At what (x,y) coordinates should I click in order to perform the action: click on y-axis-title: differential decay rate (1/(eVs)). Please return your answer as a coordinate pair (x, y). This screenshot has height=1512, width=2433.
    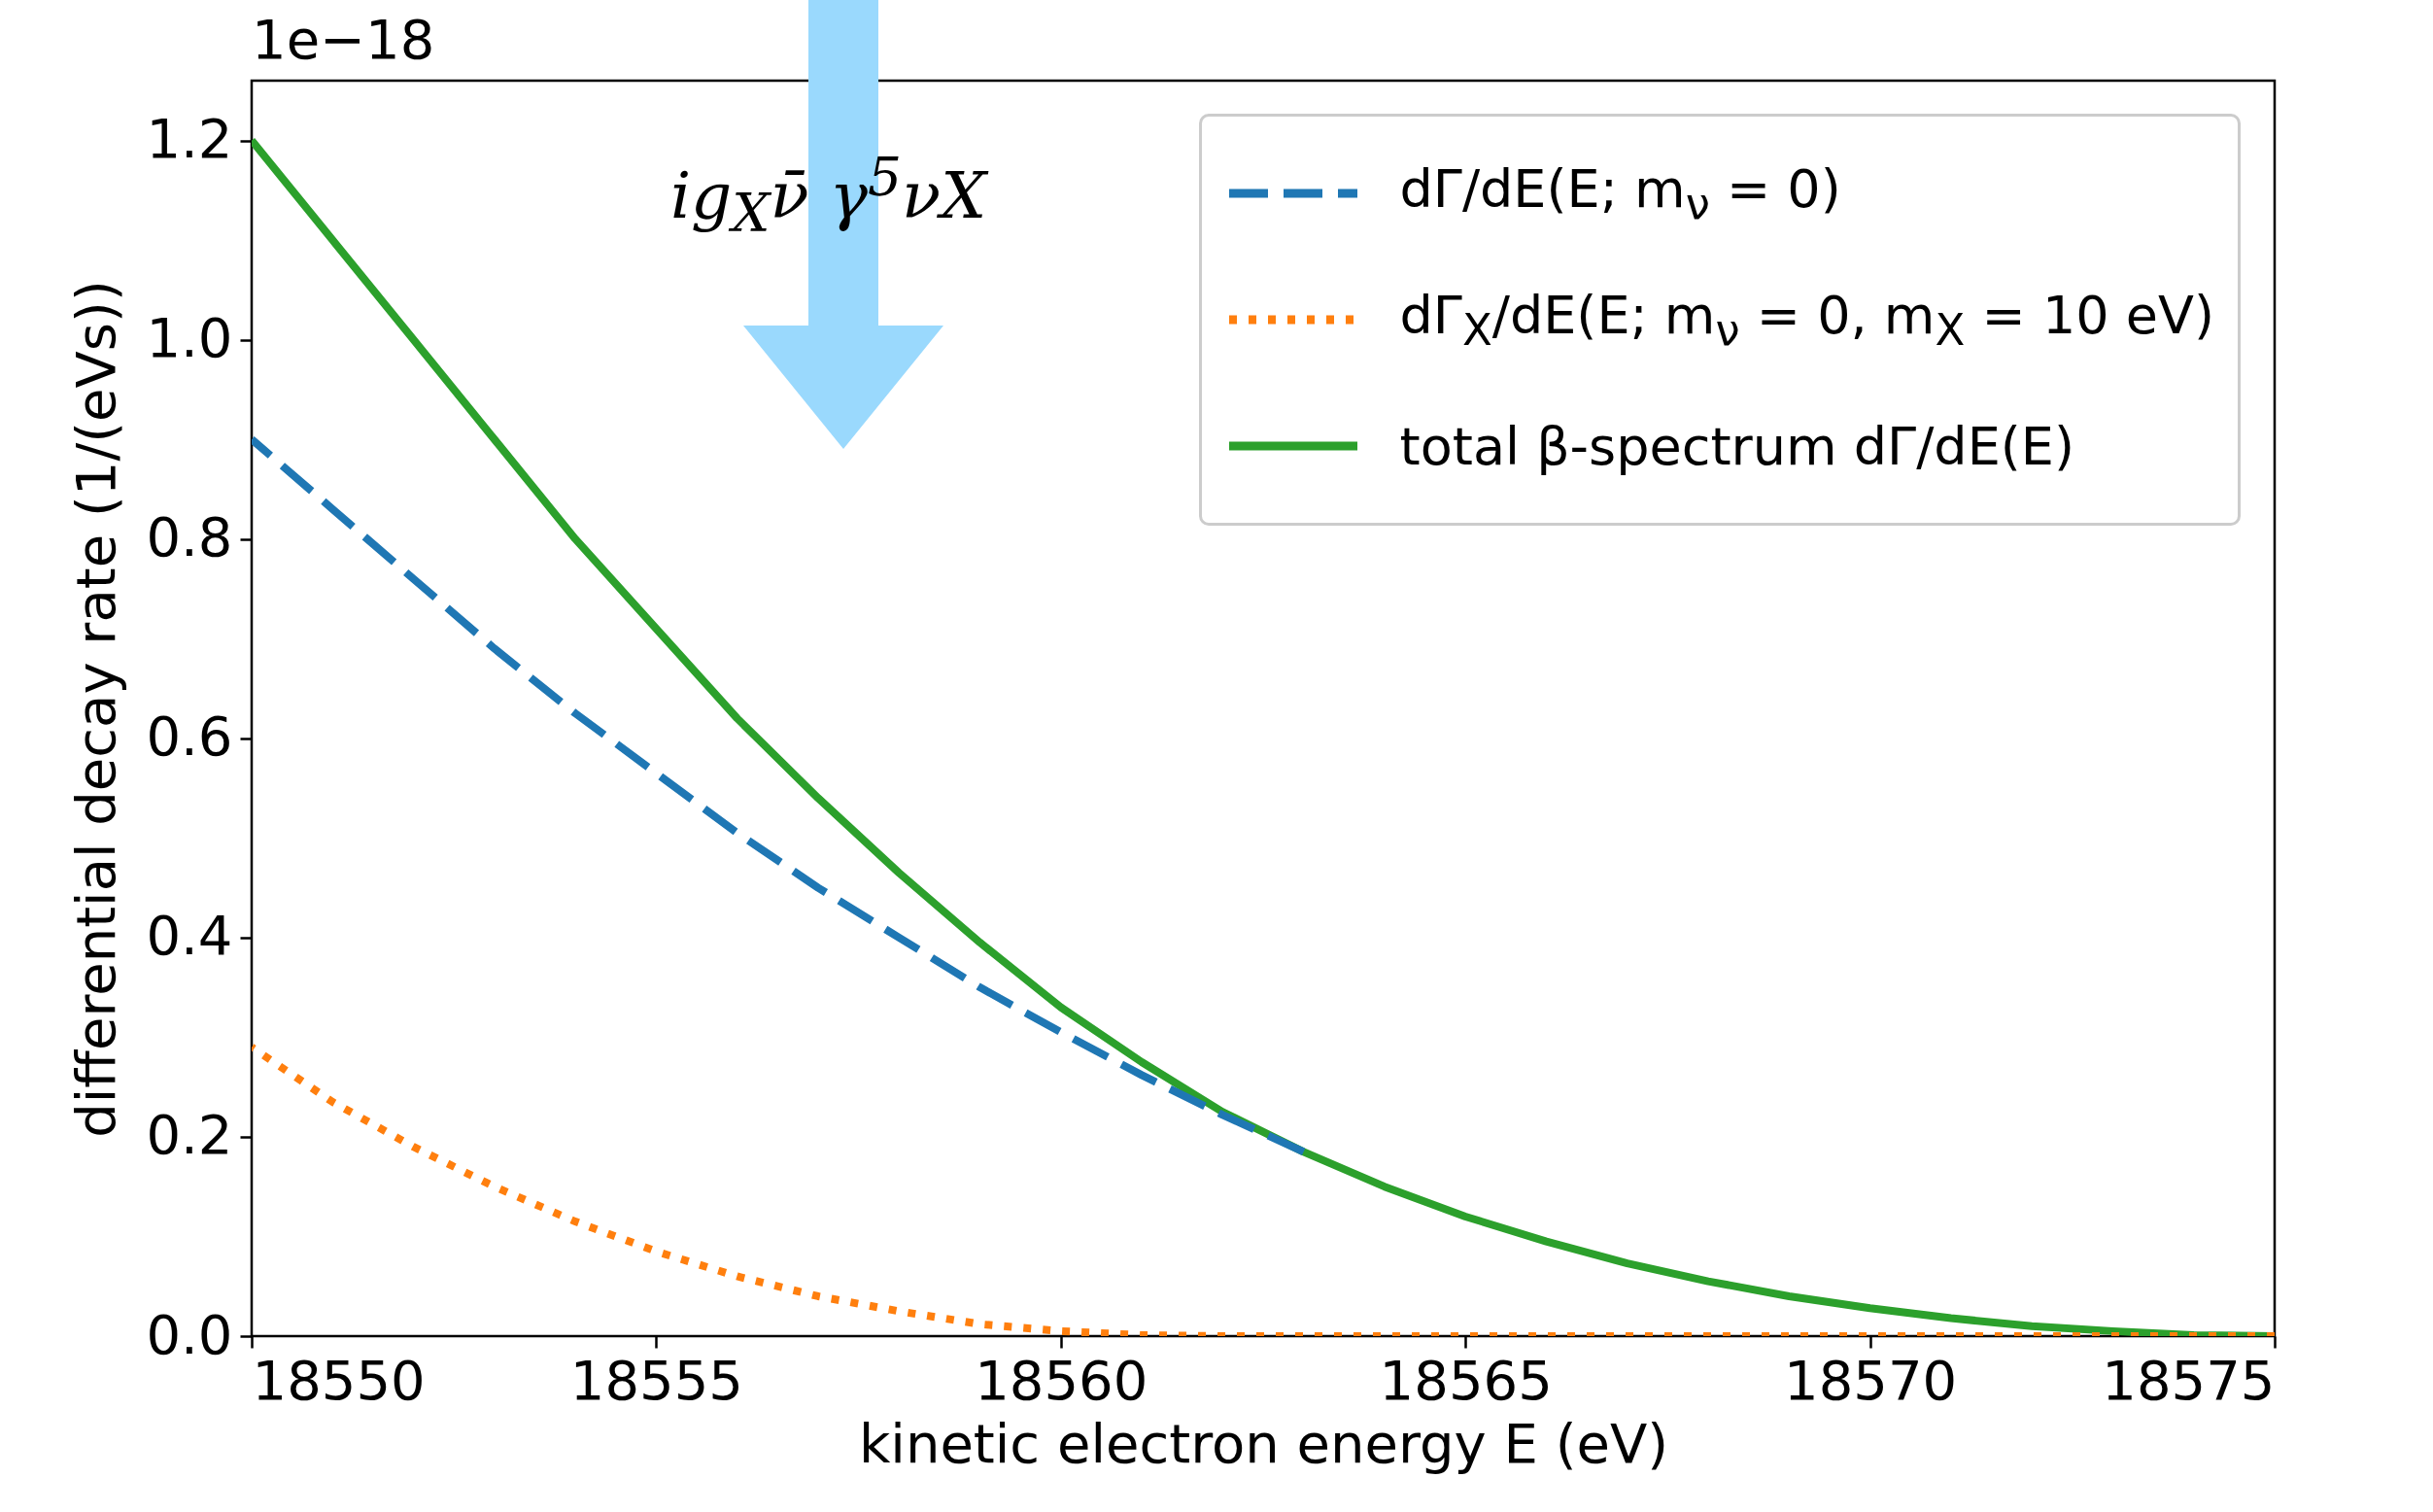
    Looking at the image, I should click on (96, 709).